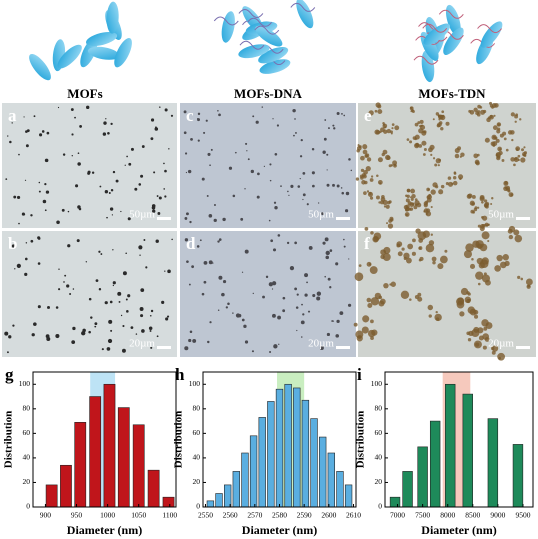  Describe the element at coordinates (9, 374) in the screenshot. I see `panel-letter: g` at that location.